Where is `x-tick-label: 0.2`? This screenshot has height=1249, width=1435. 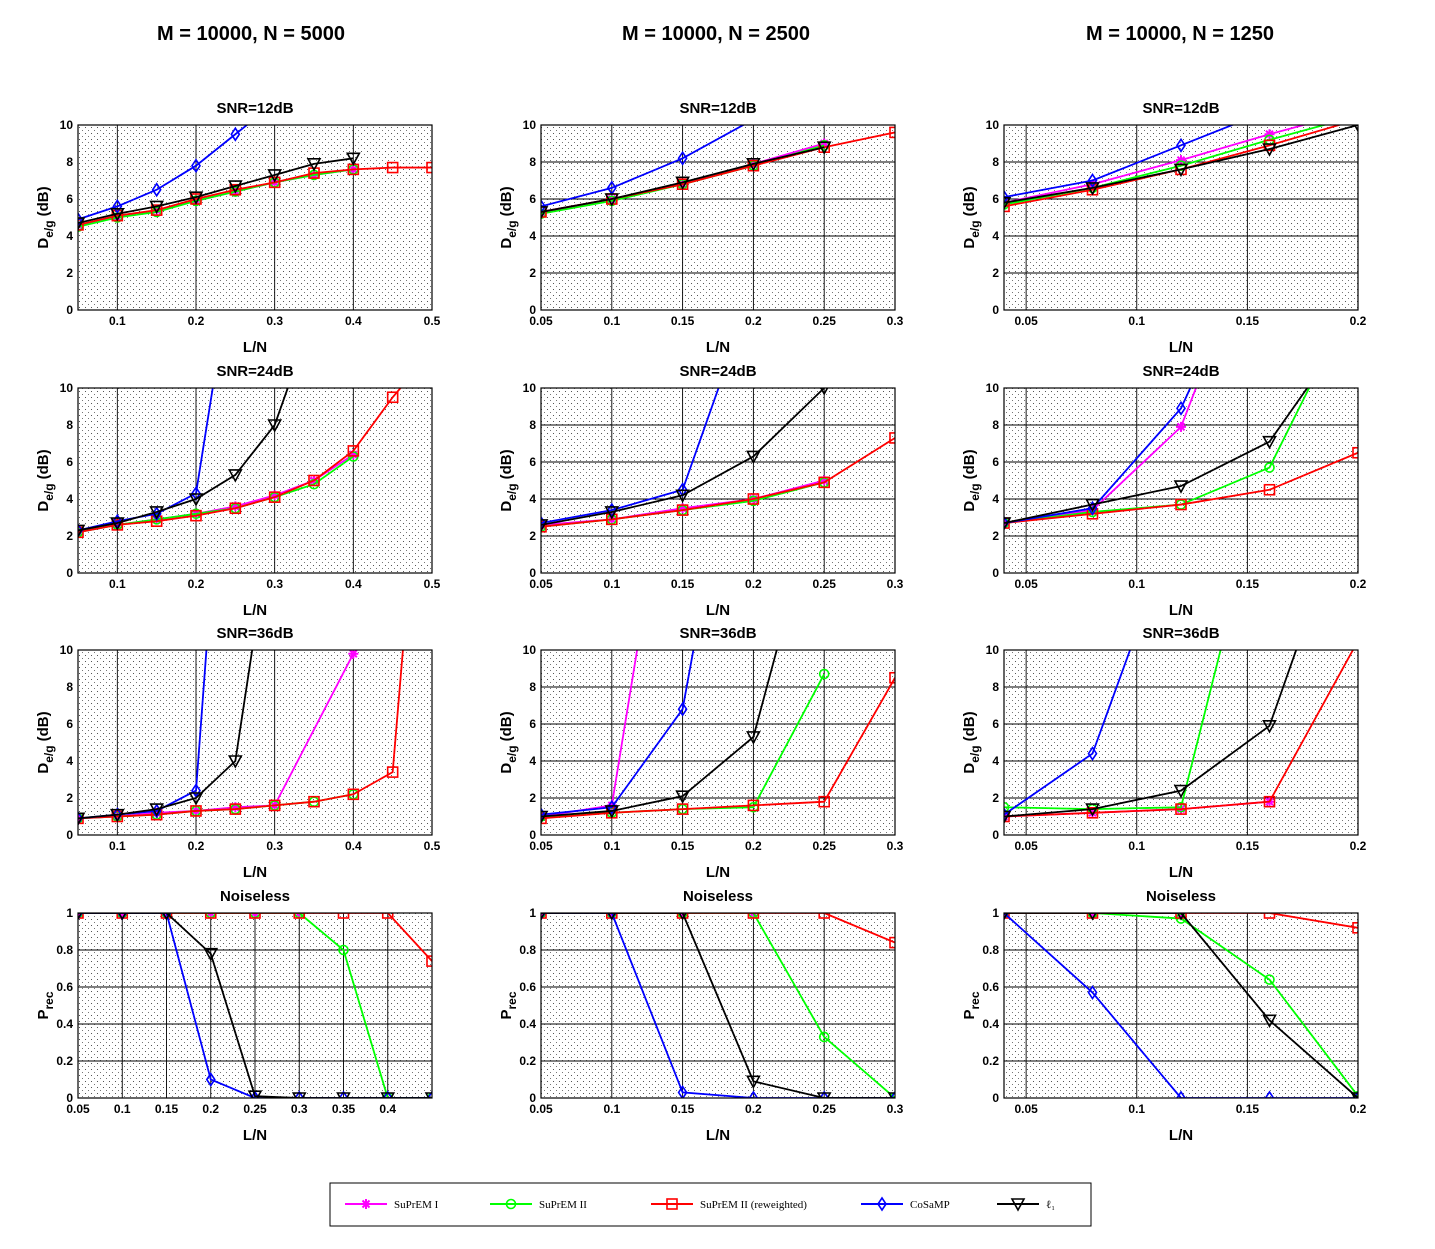
x-tick-label: 0.2 is located at coordinates (196, 846).